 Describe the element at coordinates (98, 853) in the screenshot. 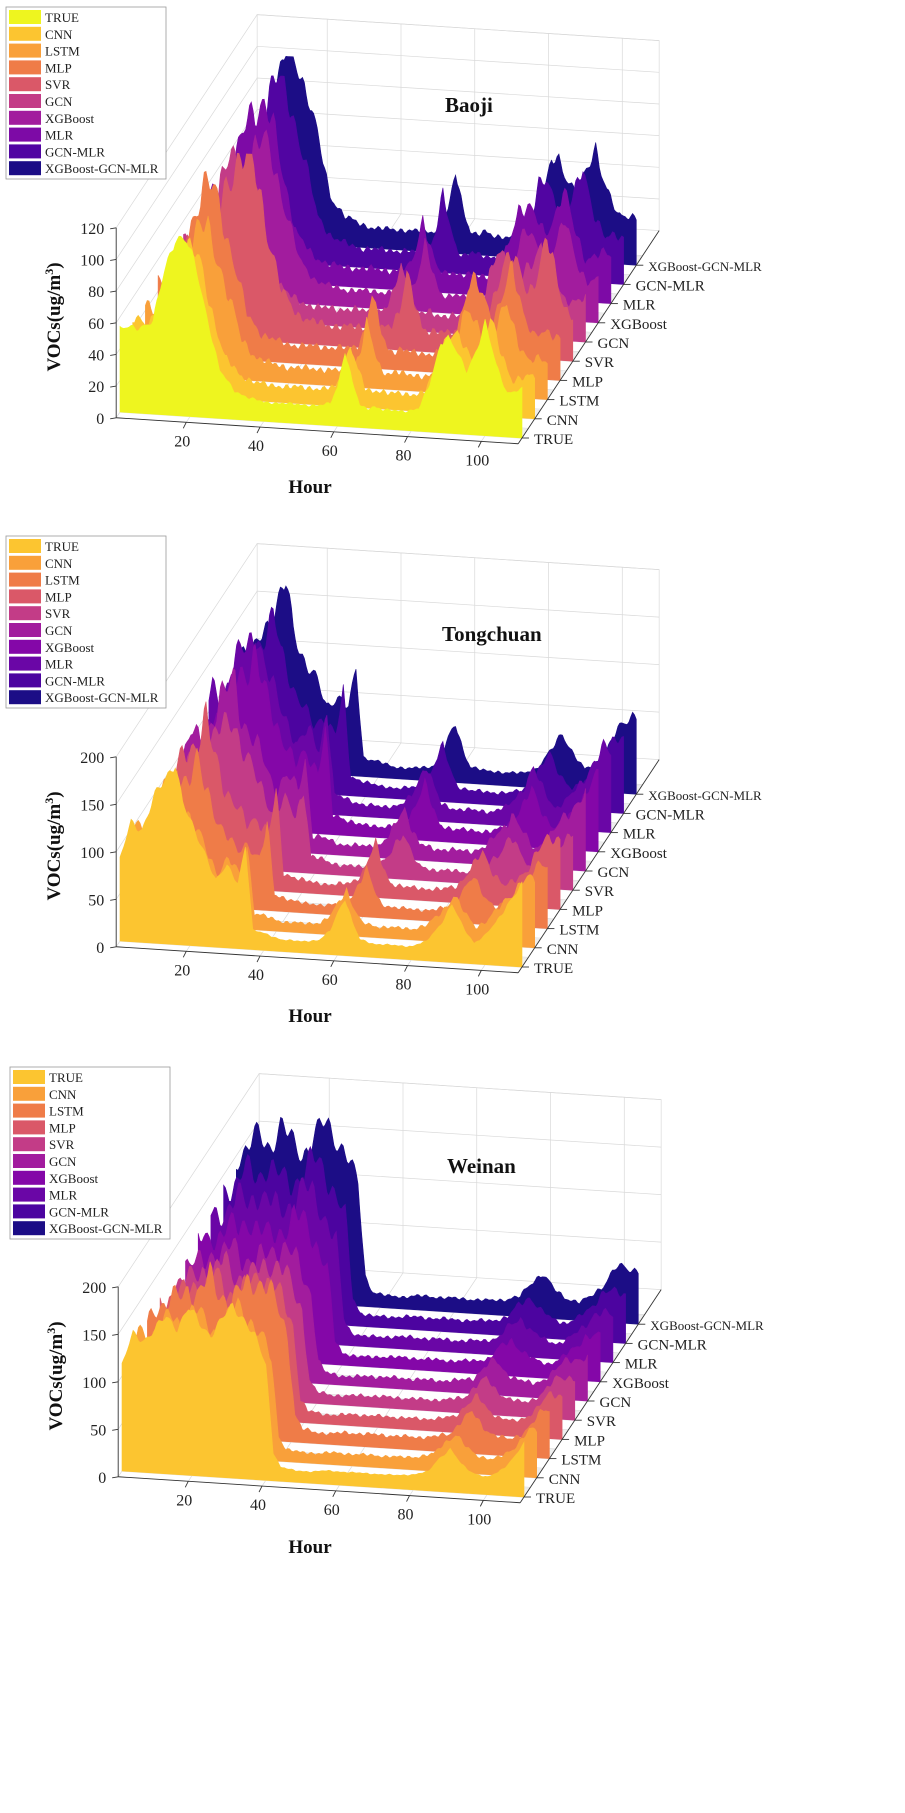

I see `y-axis: 0 50 100 150 200` at that location.